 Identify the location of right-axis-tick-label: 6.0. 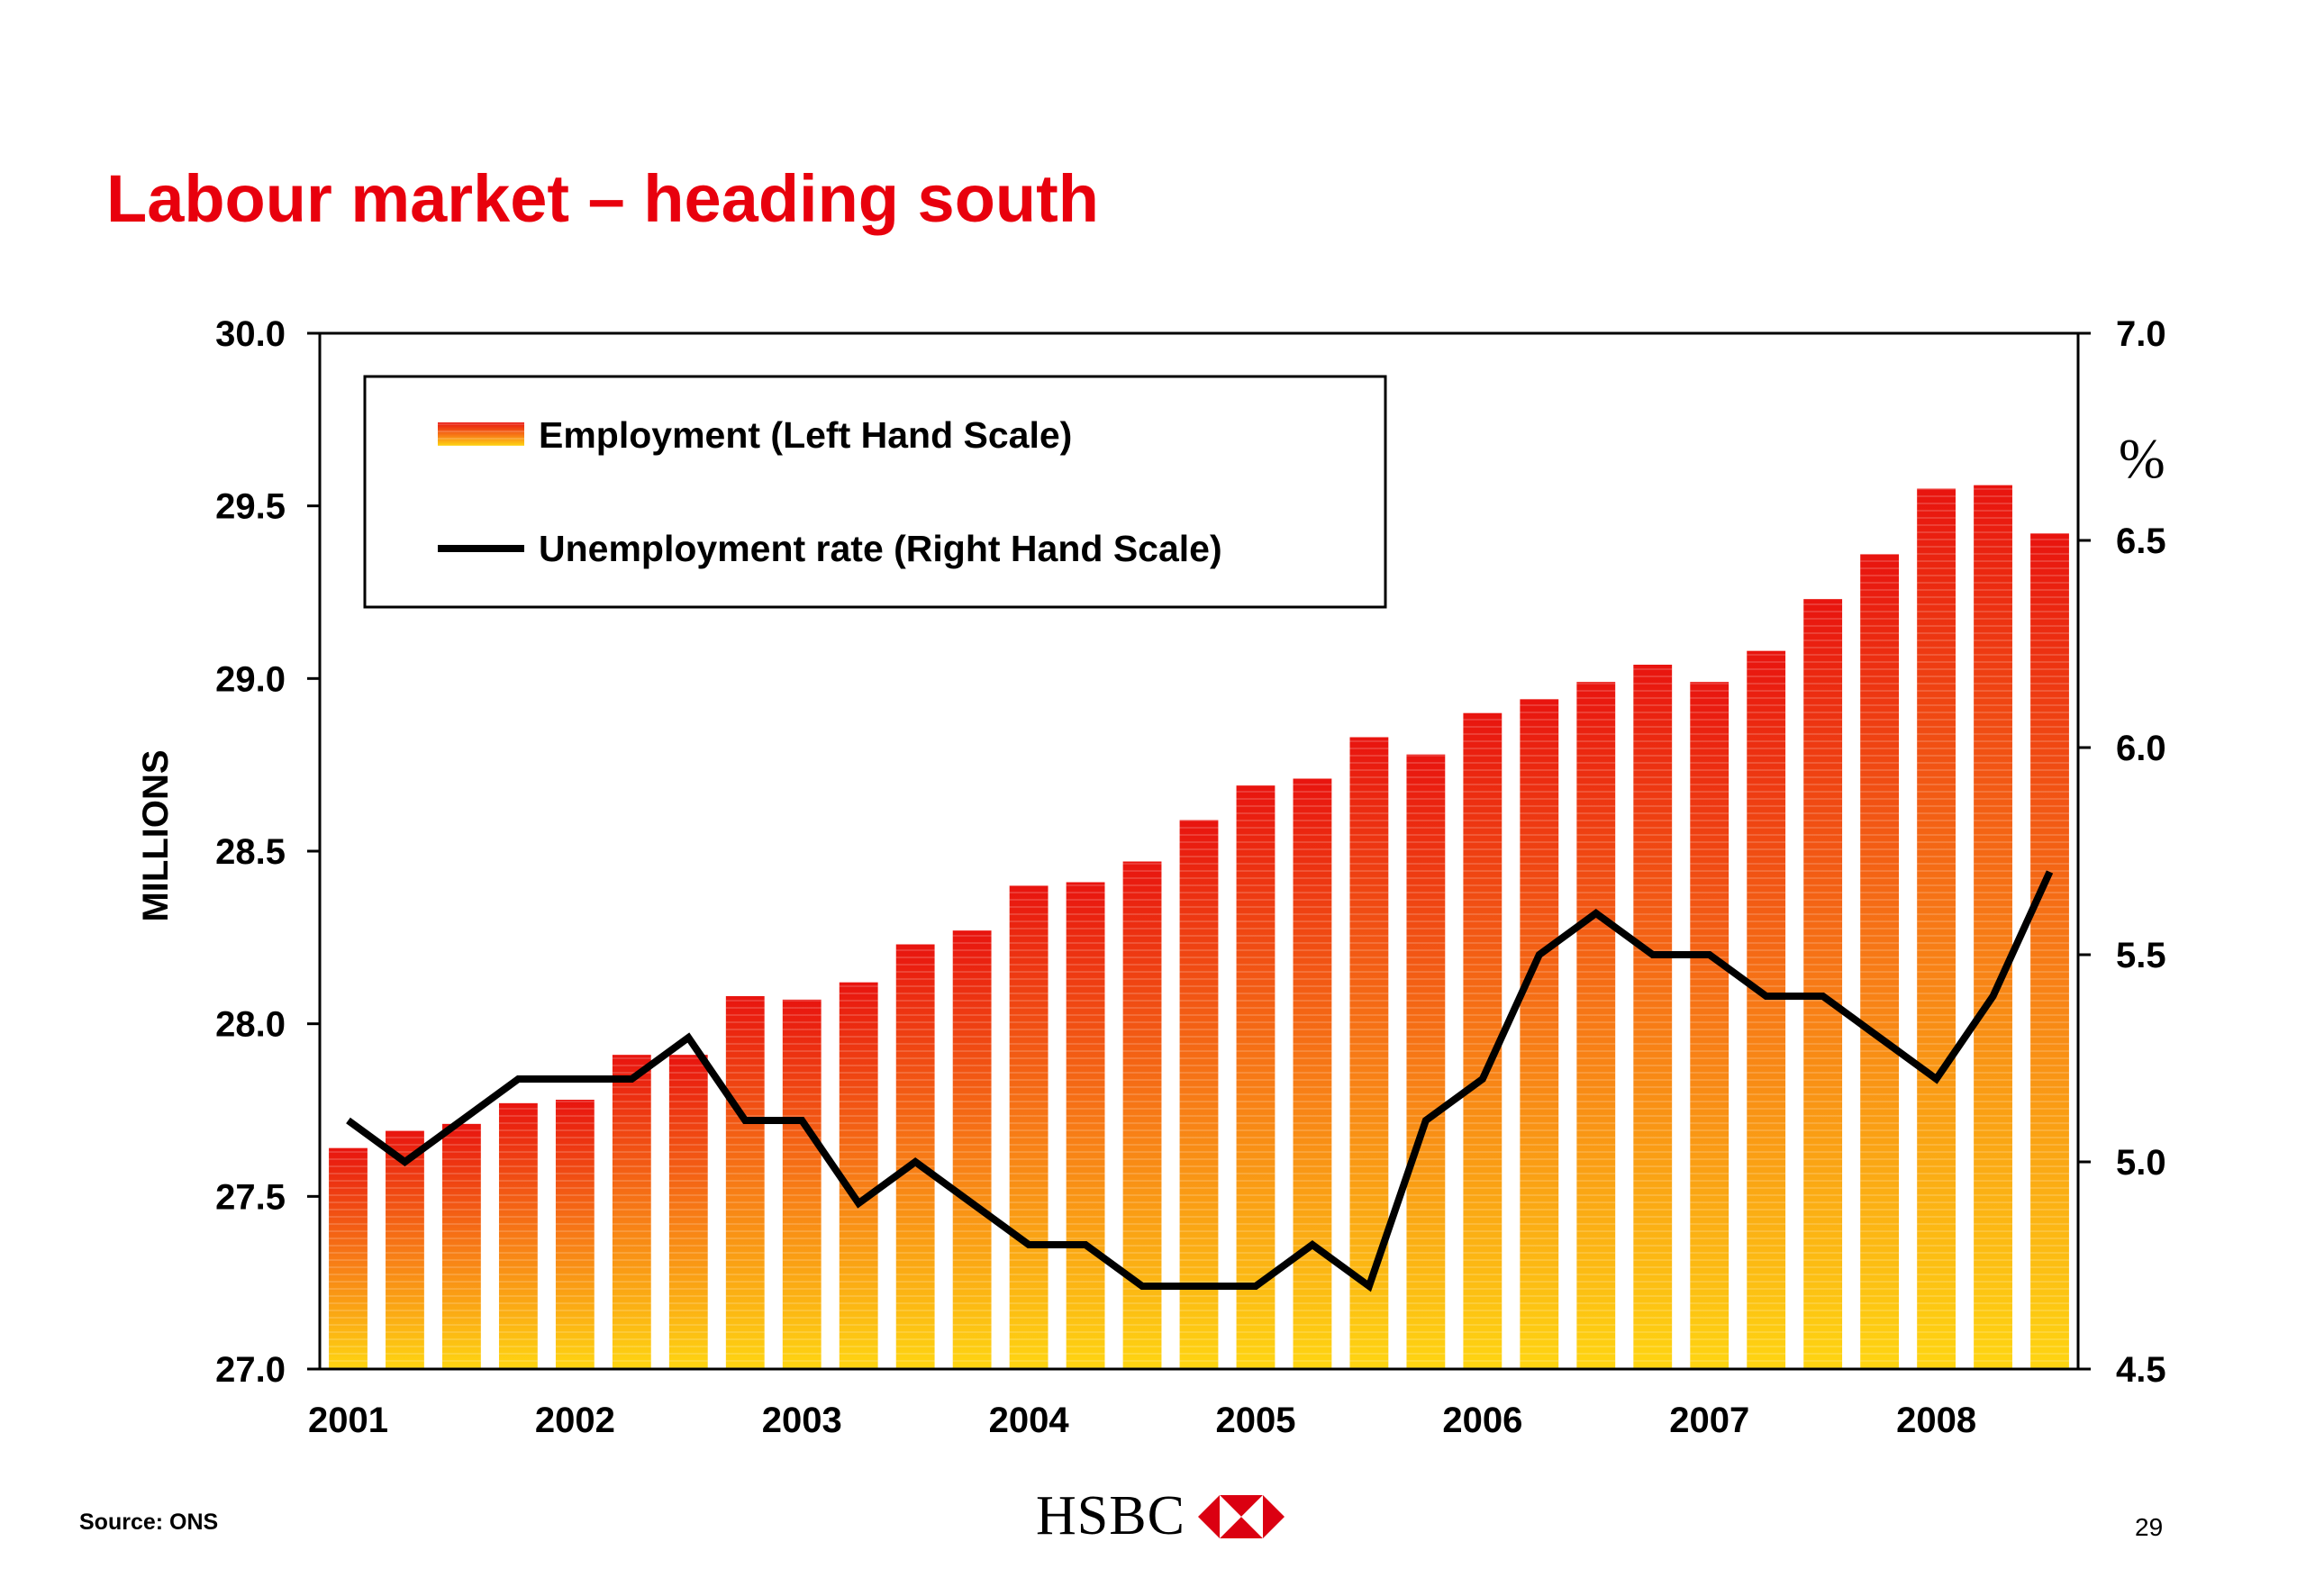
(2141, 748).